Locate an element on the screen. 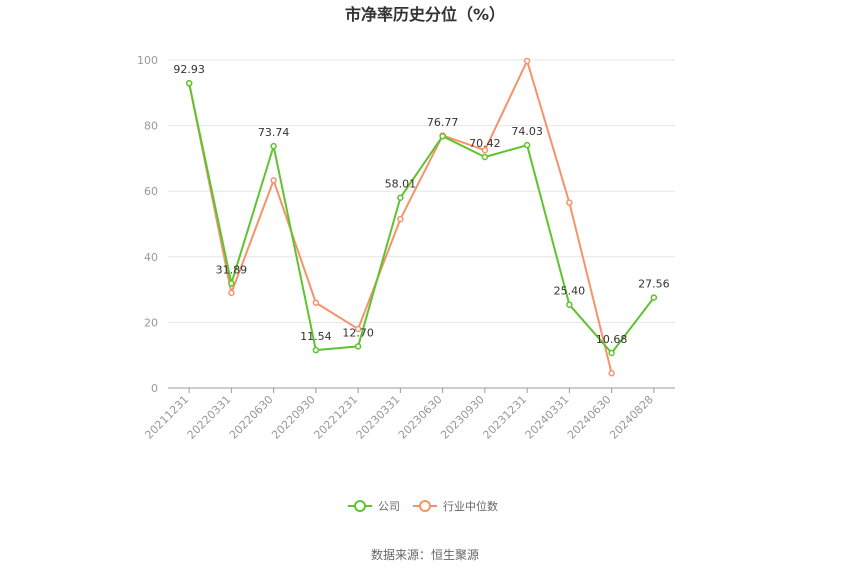 The image size is (850, 575). x-tick-label: 20211231 is located at coordinates (166, 417).